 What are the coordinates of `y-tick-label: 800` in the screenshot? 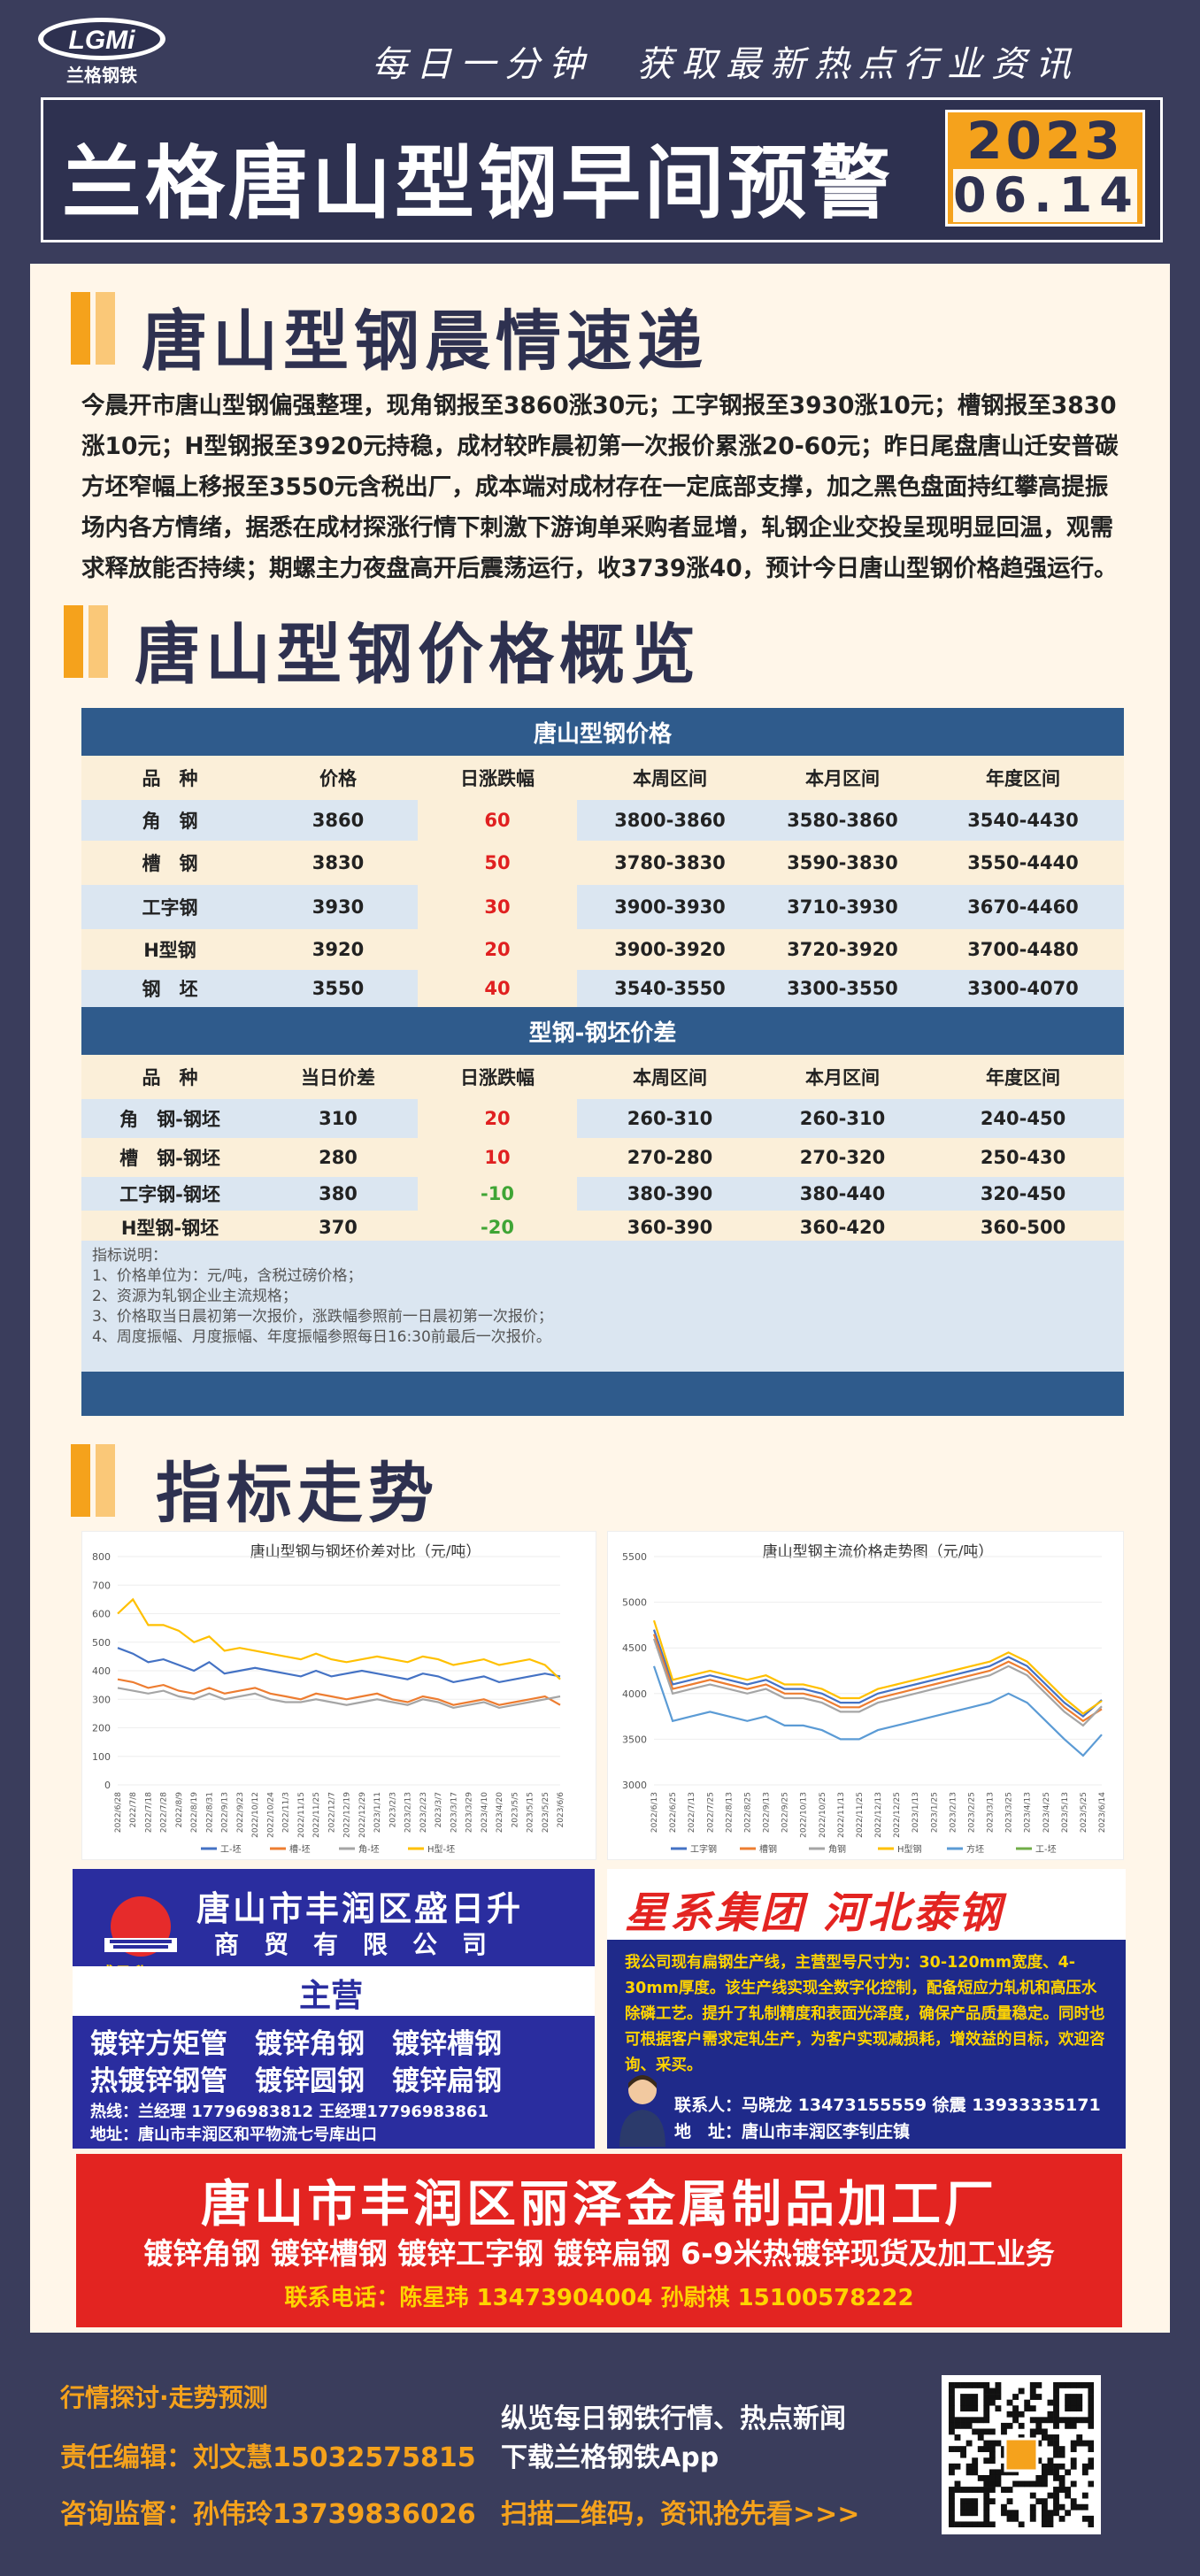 It's located at (101, 1557).